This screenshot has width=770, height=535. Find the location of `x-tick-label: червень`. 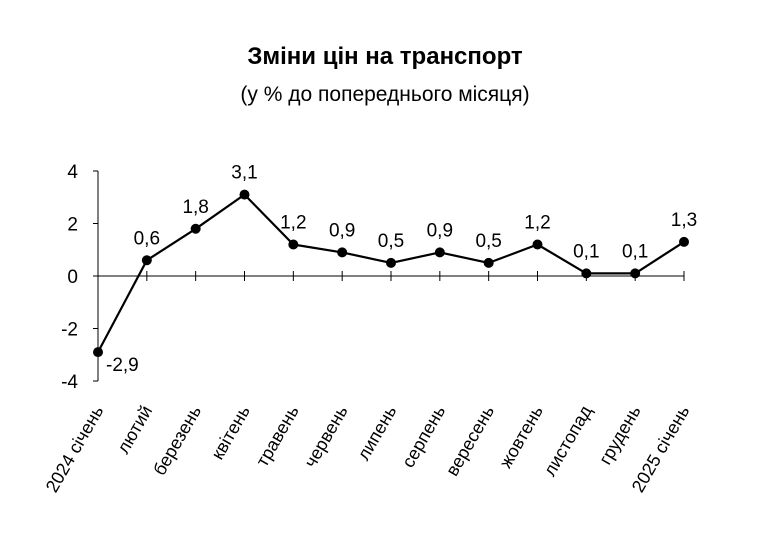

x-tick-label: червень is located at coordinates (325, 436).